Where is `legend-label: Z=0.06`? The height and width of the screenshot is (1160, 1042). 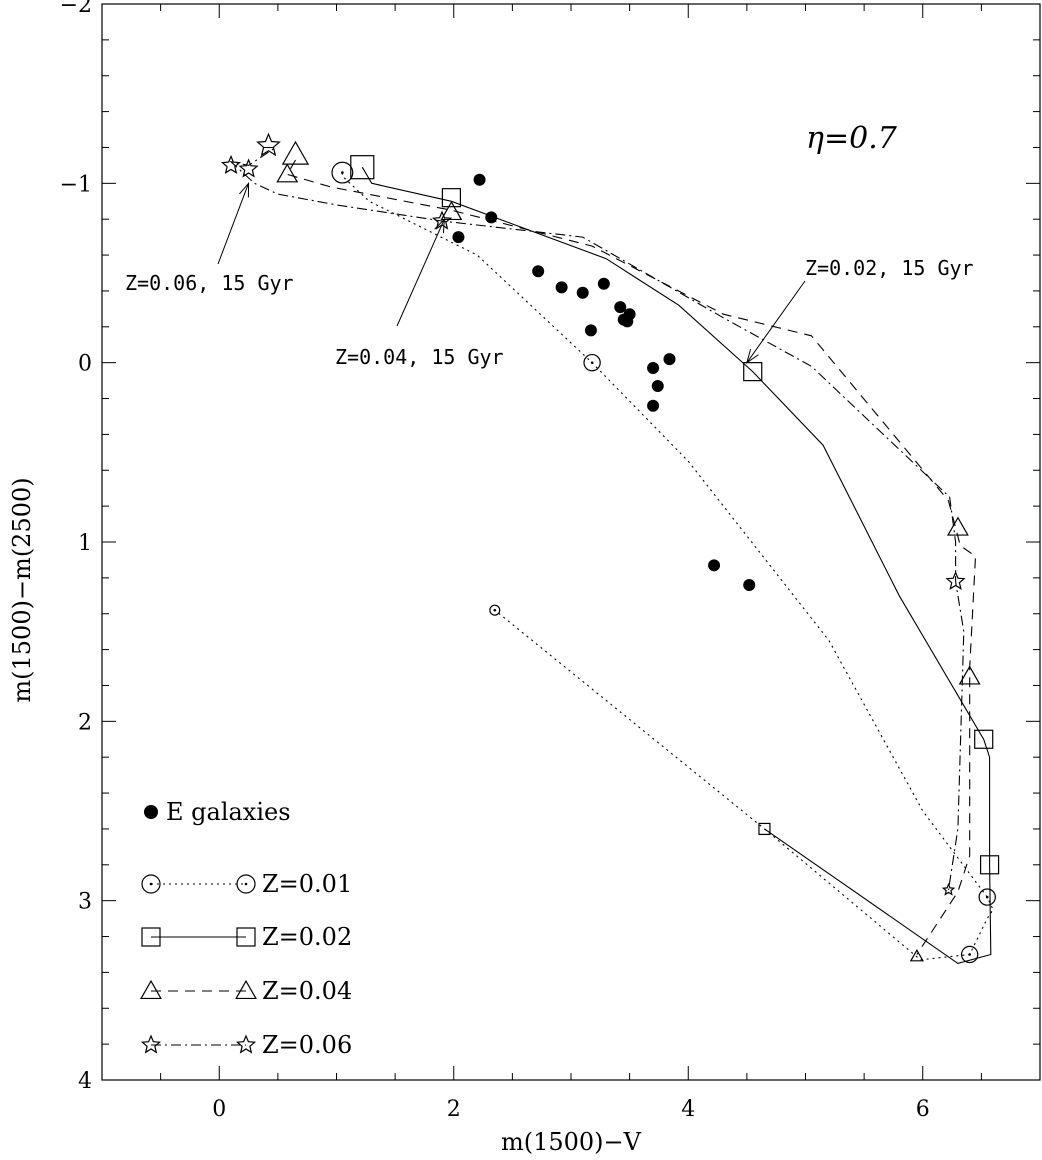 legend-label: Z=0.06 is located at coordinates (307, 1045).